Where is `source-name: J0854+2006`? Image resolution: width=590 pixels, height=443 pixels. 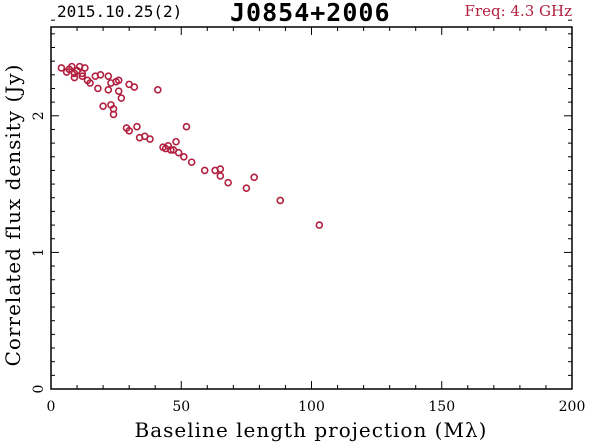
source-name: J0854+2006 is located at coordinates (310, 13).